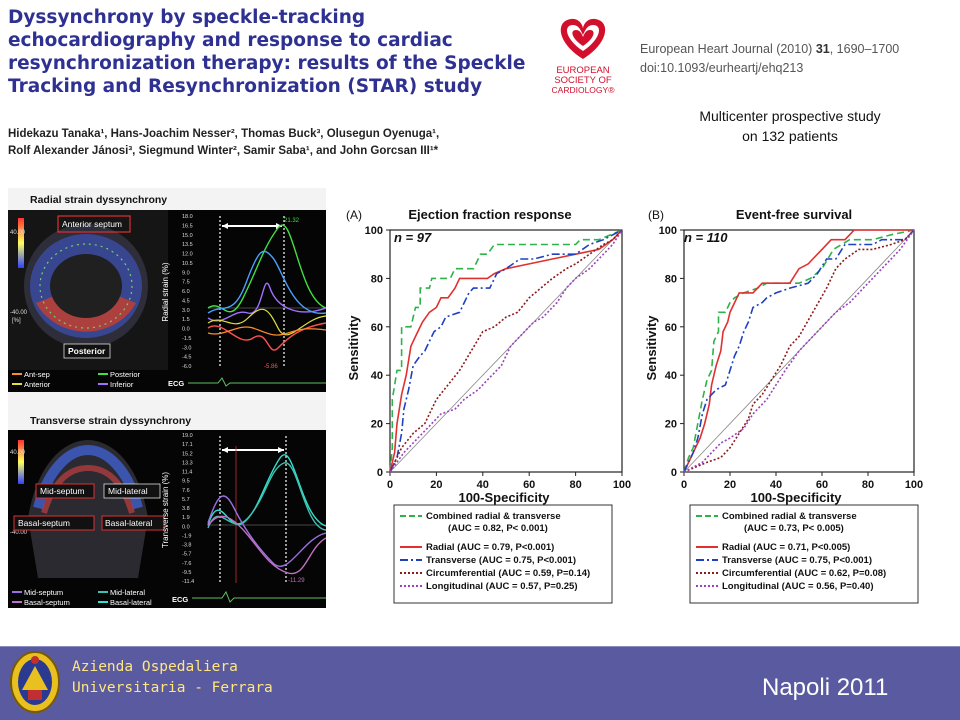 The height and width of the screenshot is (720, 960). What do you see at coordinates (186, 536) in the screenshot?
I see `strain-tick-label: -1.9` at bounding box center [186, 536].